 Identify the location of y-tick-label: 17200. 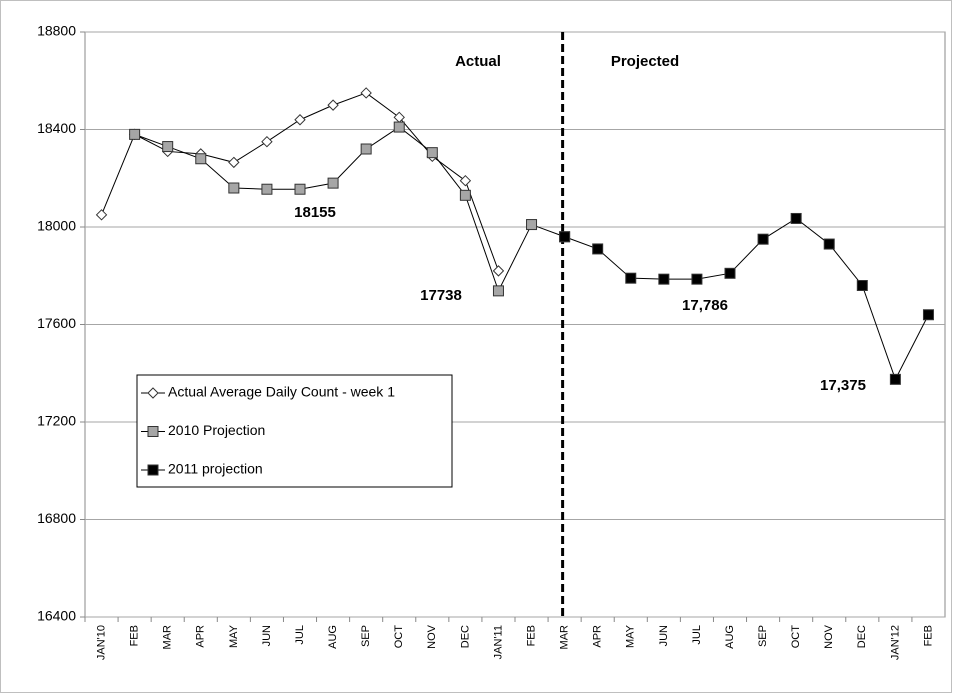
(56, 421).